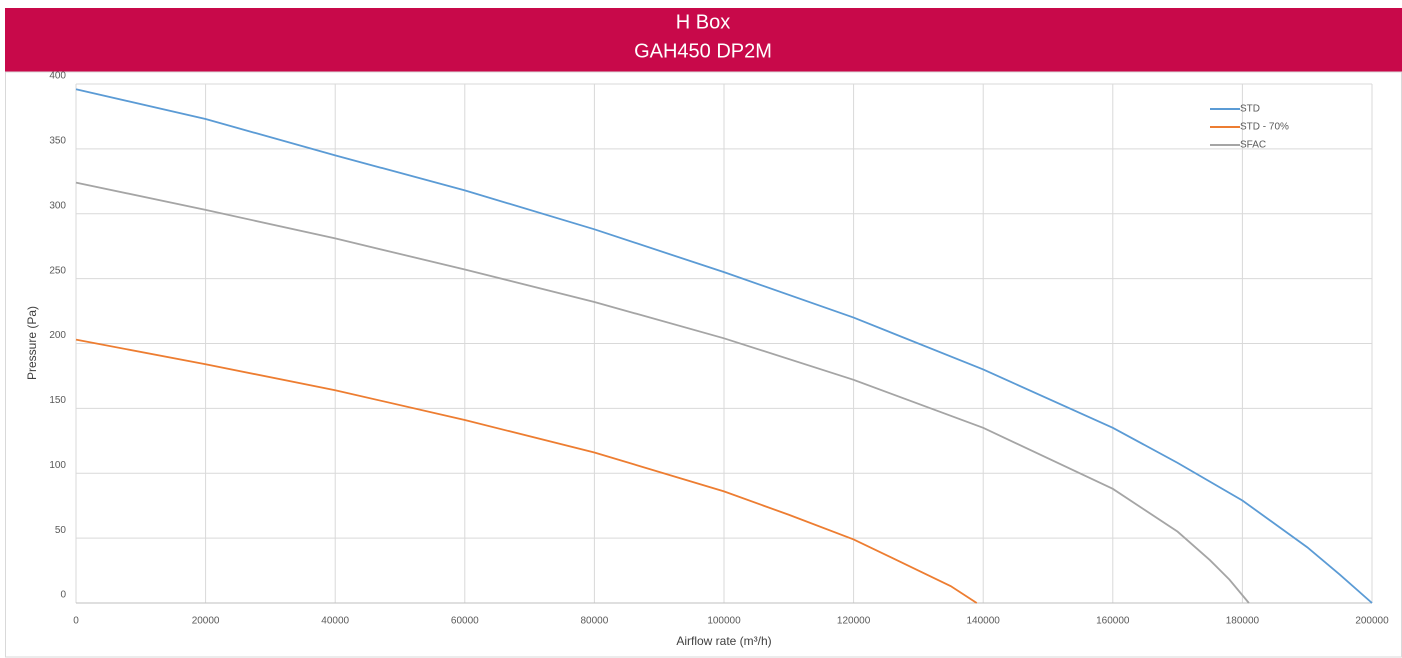 This screenshot has width=1402, height=658. What do you see at coordinates (723, 641) in the screenshot?
I see `x-axis-label: Airflow rate (m³/h)` at bounding box center [723, 641].